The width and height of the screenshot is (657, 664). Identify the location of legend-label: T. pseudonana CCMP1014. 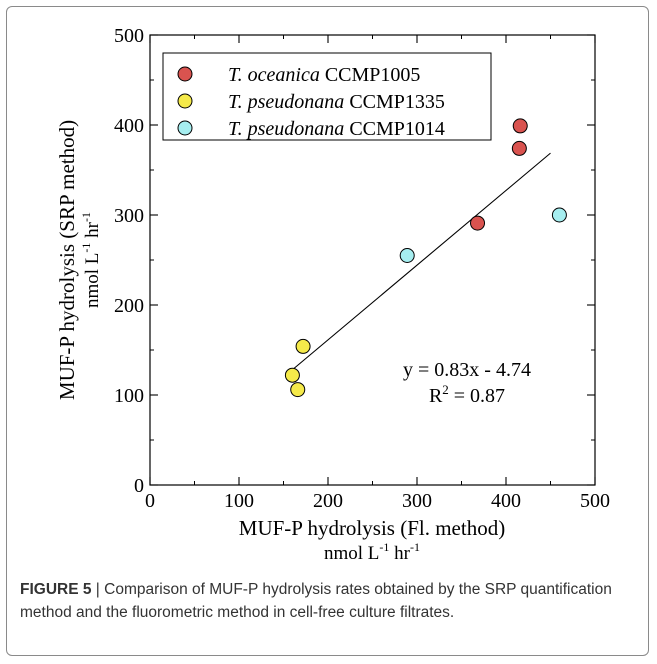
(336, 129).